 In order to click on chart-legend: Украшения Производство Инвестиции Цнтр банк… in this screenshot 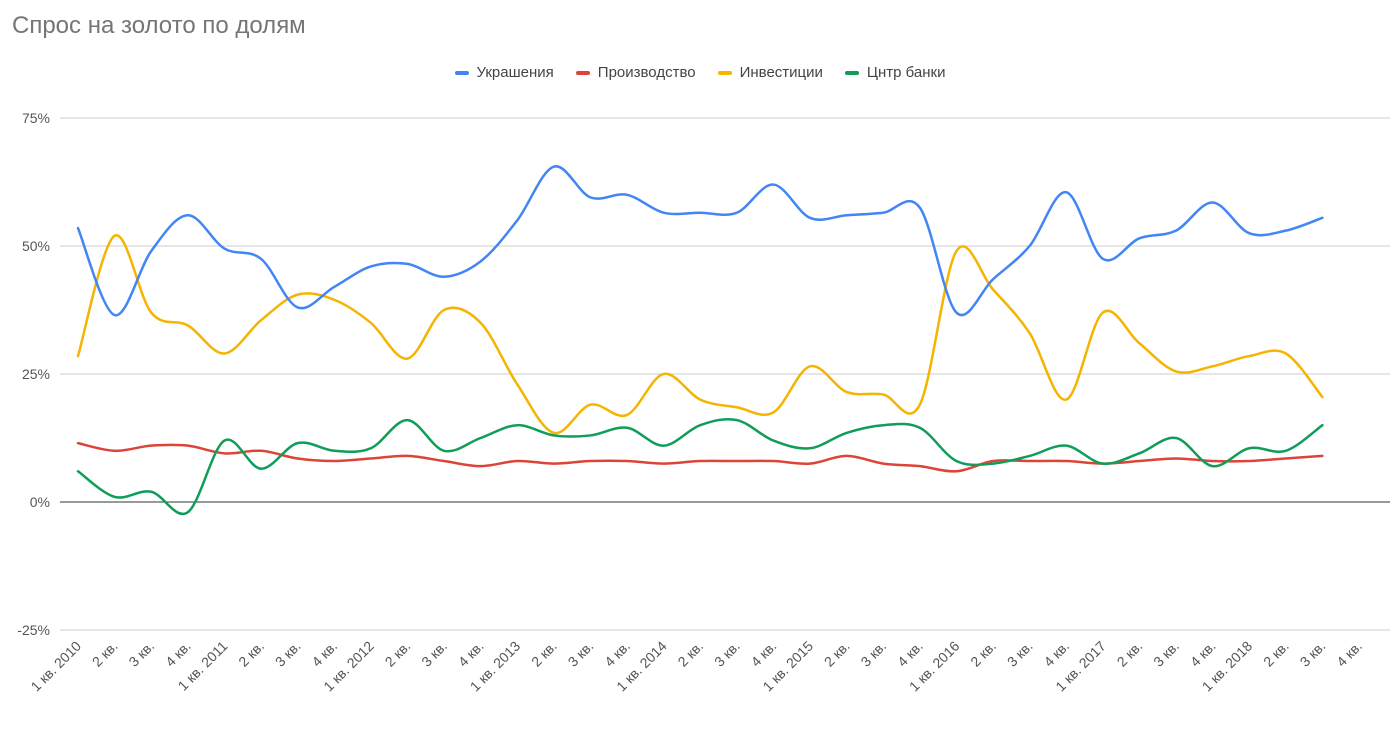, I will do `click(700, 72)`.